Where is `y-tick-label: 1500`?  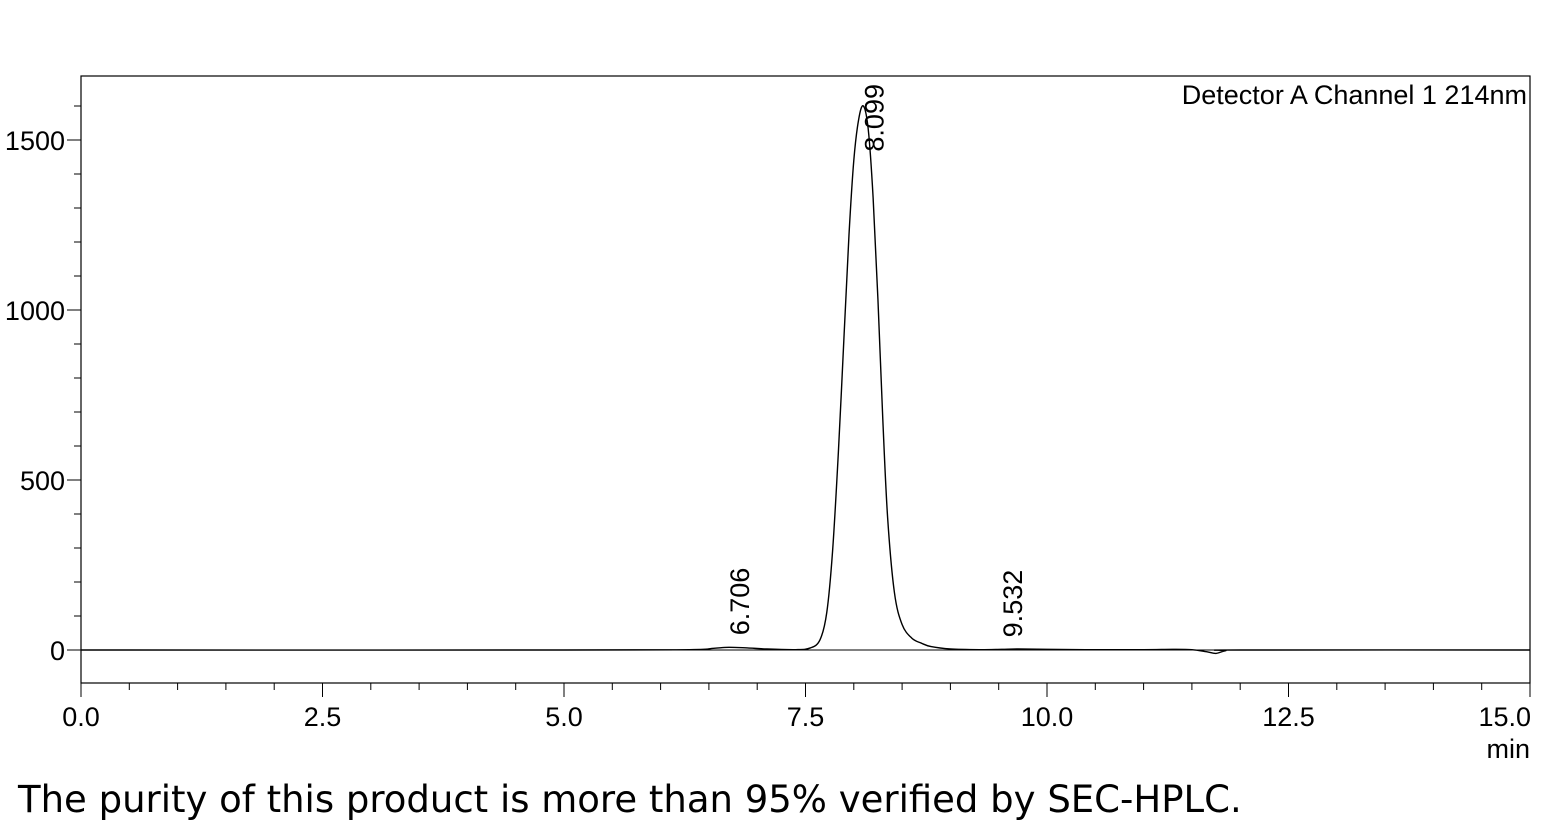
y-tick-label: 1500 is located at coordinates (35, 141).